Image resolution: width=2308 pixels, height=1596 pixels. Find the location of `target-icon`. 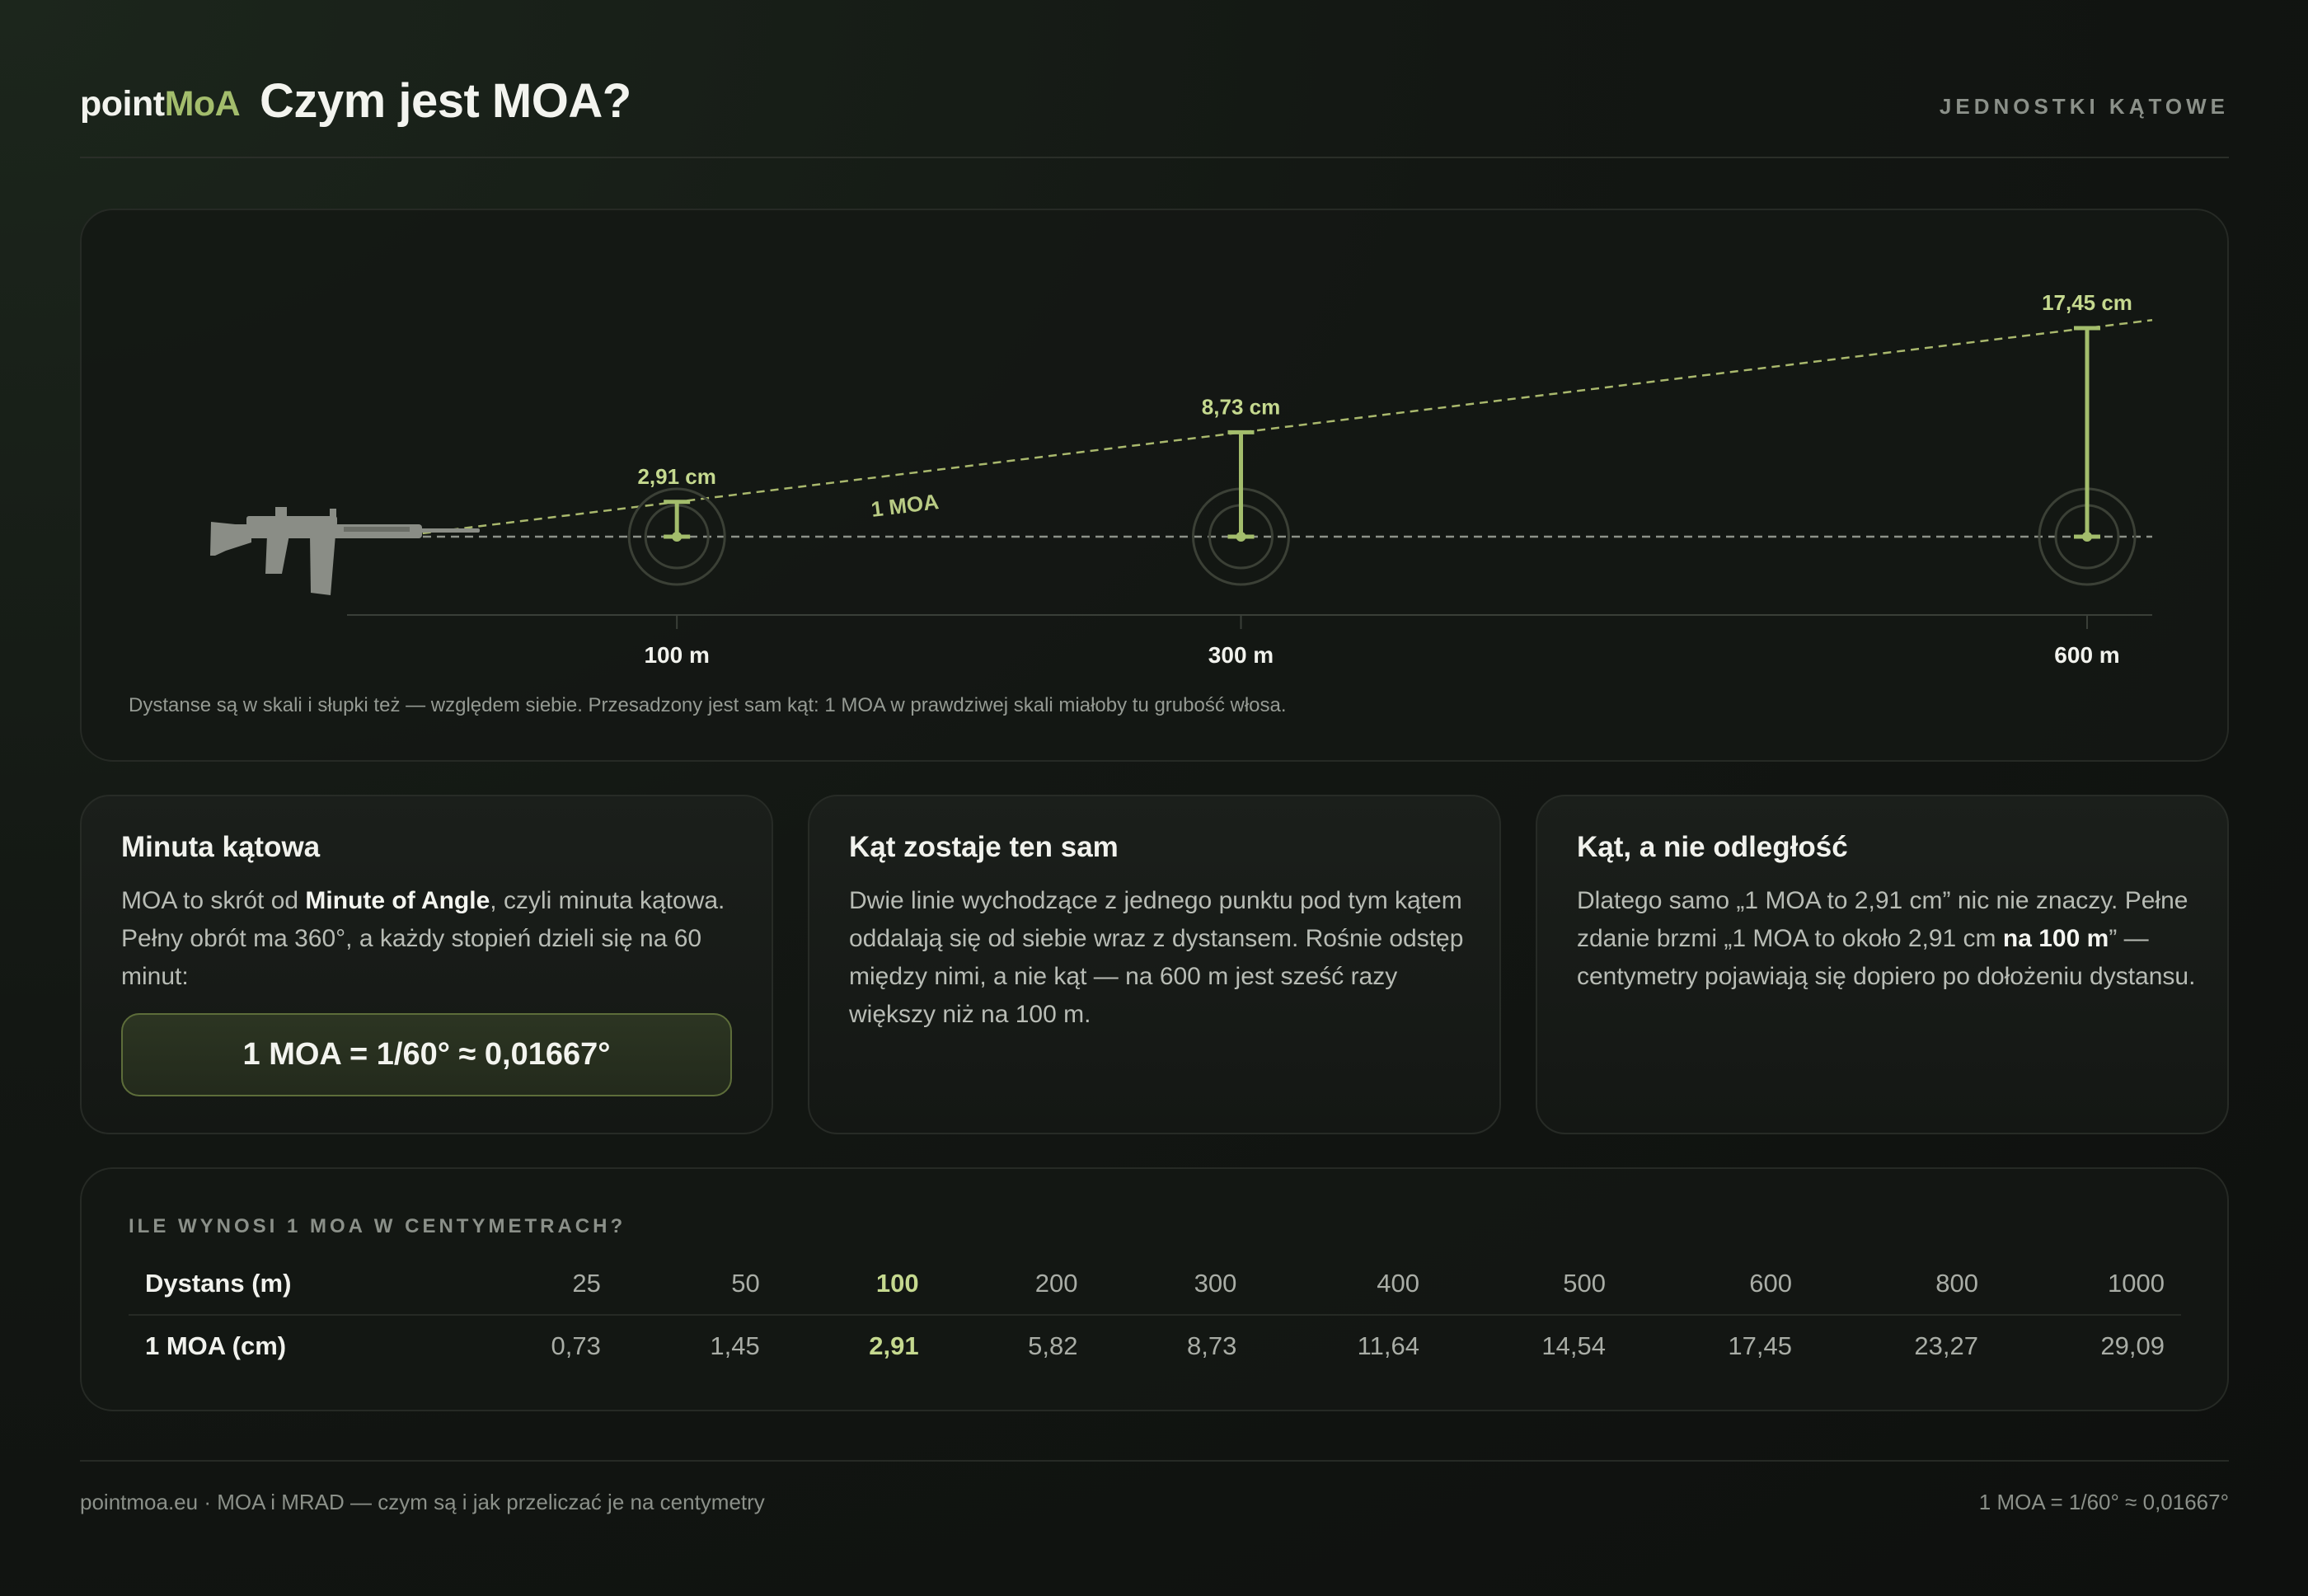

target-icon is located at coordinates (676, 536).